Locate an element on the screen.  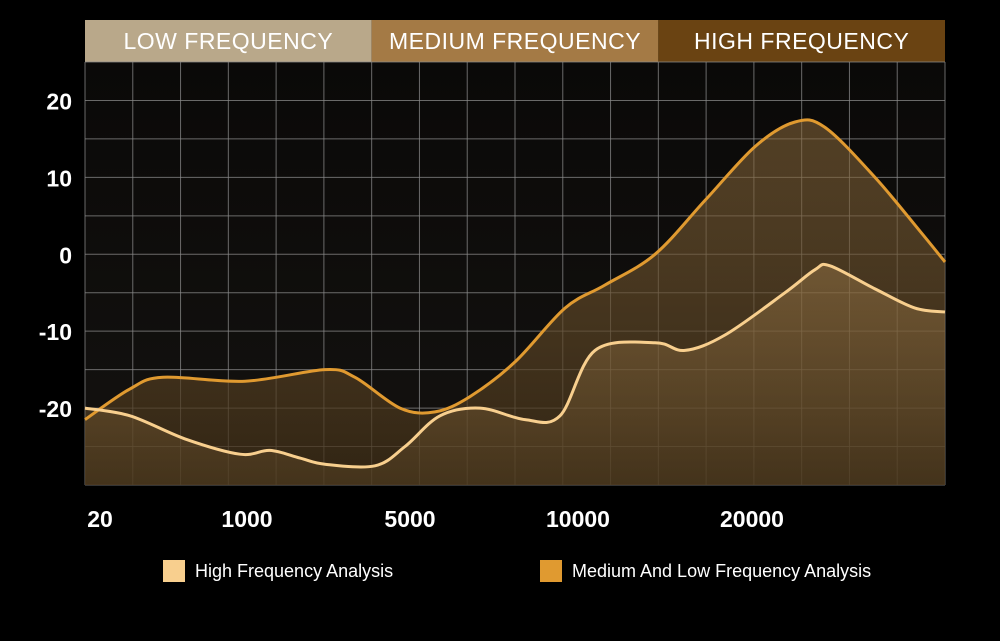
x-tick-label: 10000 is located at coordinates (578, 519).